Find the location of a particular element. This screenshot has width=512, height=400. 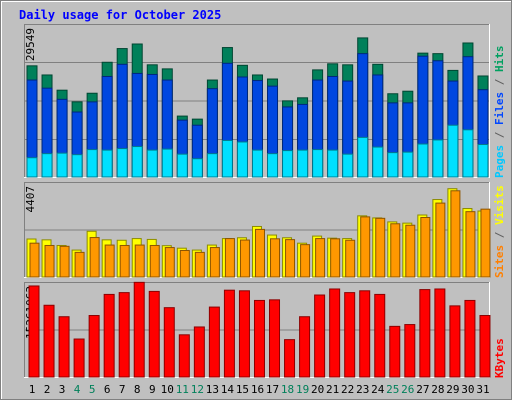

series-pages is located at coordinates (257, 151).